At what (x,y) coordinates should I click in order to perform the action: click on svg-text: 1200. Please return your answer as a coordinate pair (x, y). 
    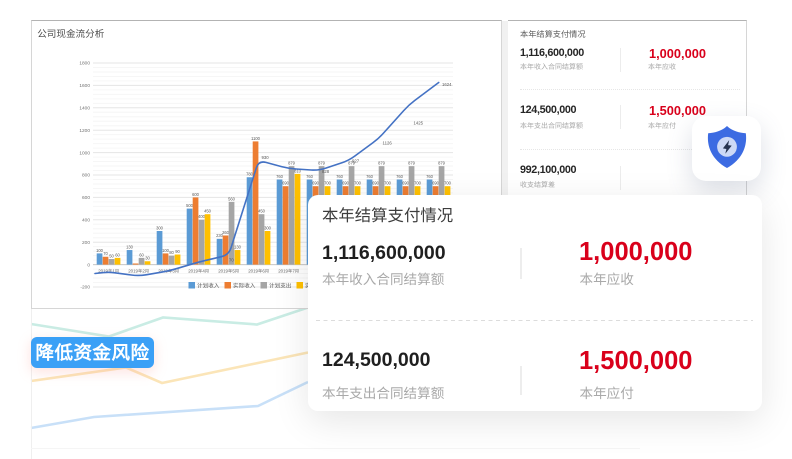
    Looking at the image, I should click on (84, 131).